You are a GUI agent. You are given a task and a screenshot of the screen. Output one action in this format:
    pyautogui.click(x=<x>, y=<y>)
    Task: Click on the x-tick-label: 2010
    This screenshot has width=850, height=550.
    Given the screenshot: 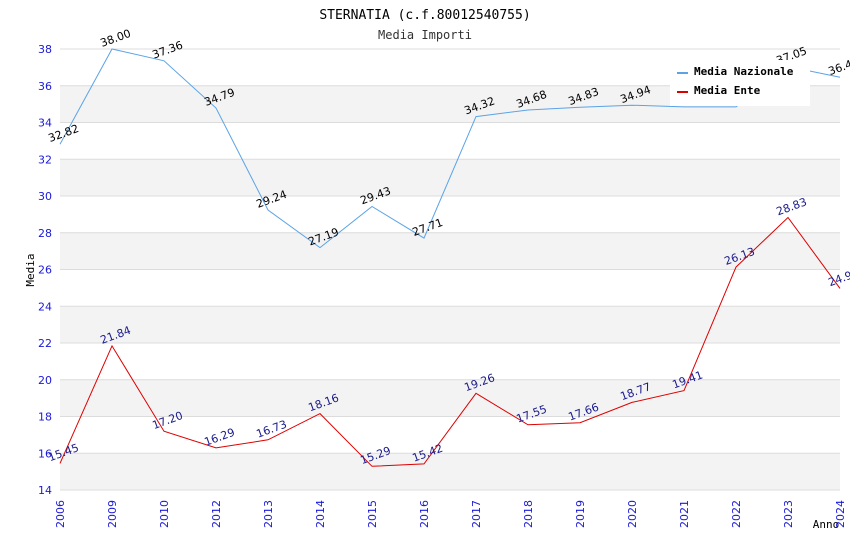 What is the action you would take?
    pyautogui.click(x=164, y=514)
    